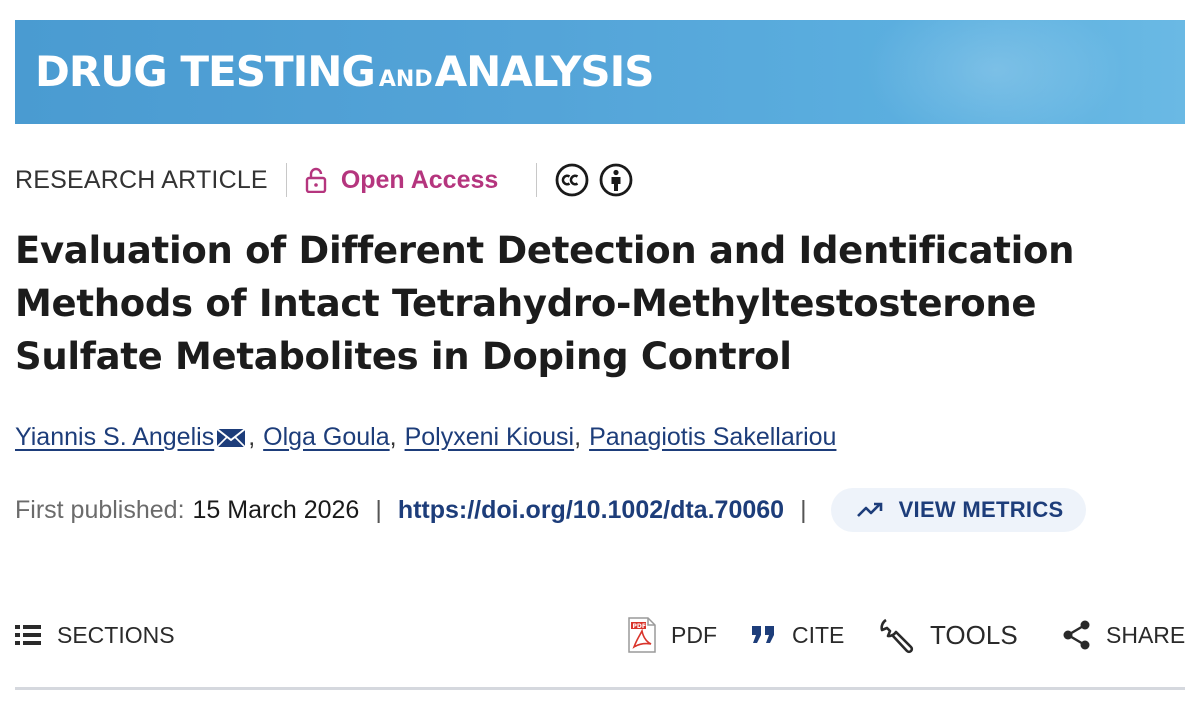 This screenshot has width=1200, height=721. What do you see at coordinates (572, 180) in the screenshot?
I see `cc-icon` at bounding box center [572, 180].